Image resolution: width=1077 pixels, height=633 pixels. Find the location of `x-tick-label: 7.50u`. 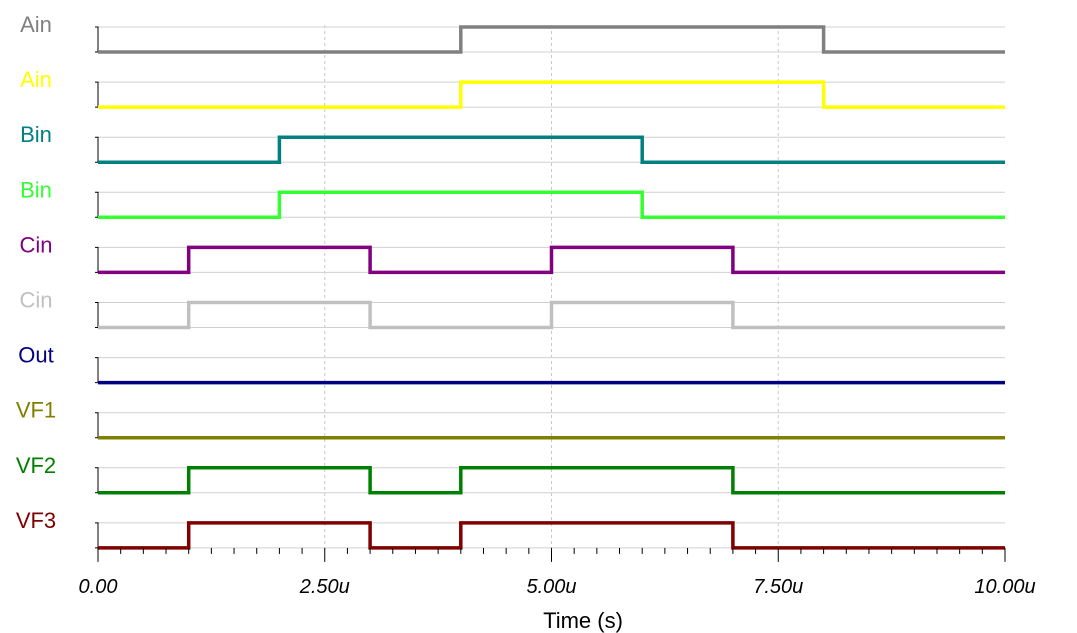

x-tick-label: 7.50u is located at coordinates (778, 587).